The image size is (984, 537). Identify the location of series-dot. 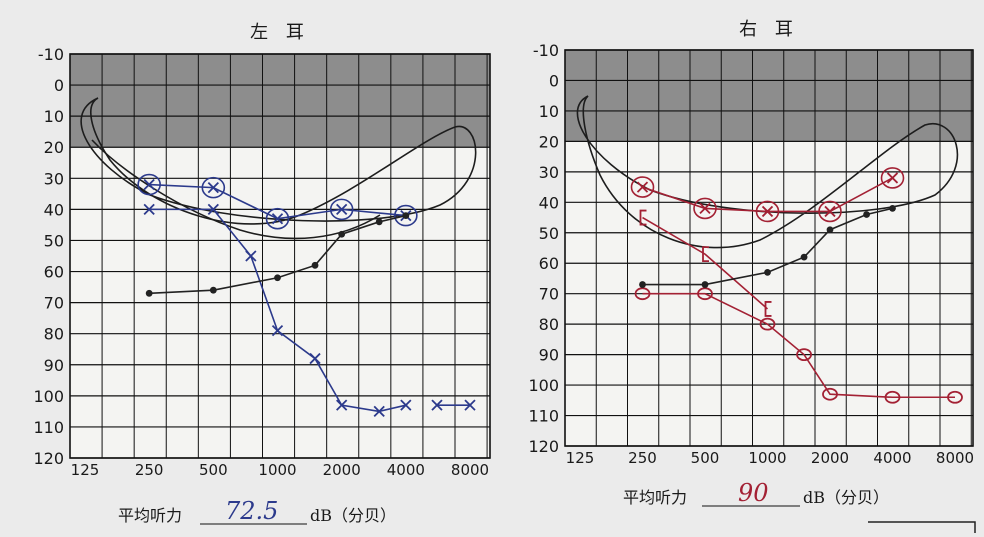
(277, 254).